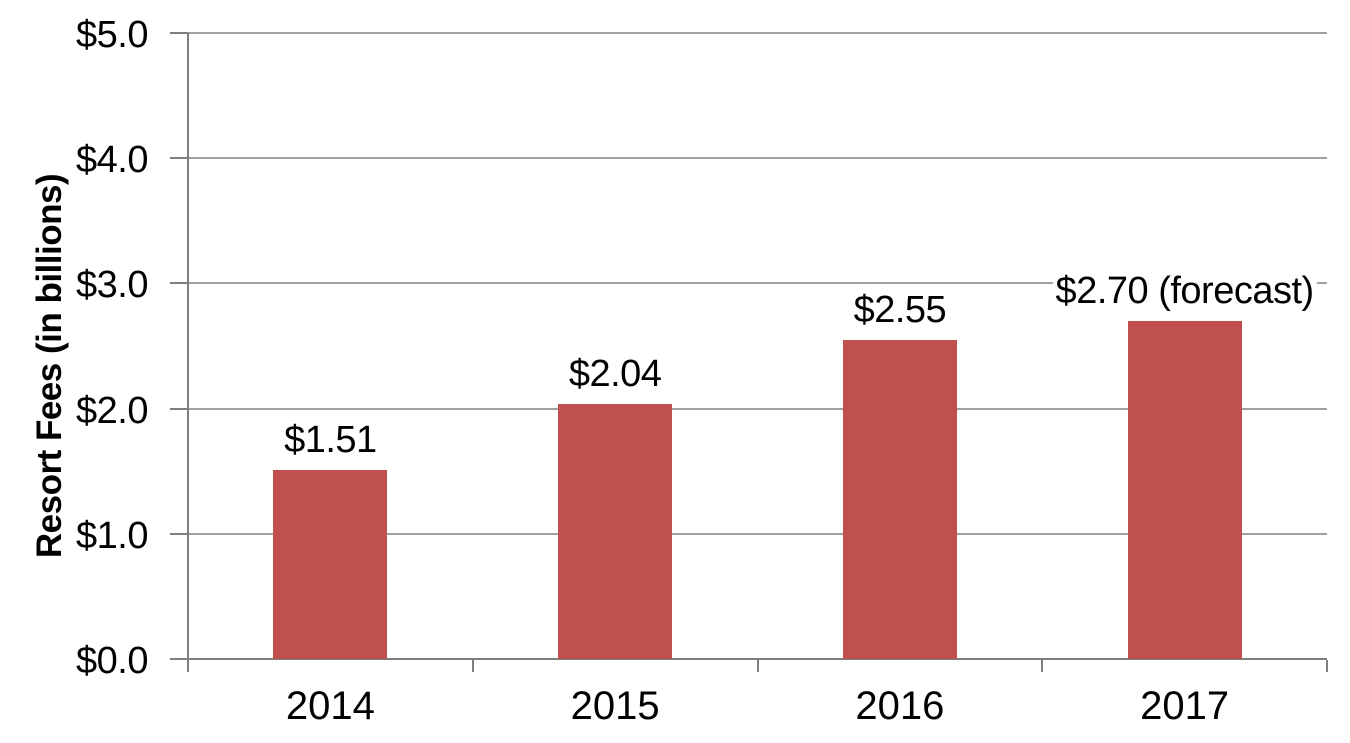 The height and width of the screenshot is (743, 1350). I want to click on y-axis-tick-label: $1.0, so click(112, 535).